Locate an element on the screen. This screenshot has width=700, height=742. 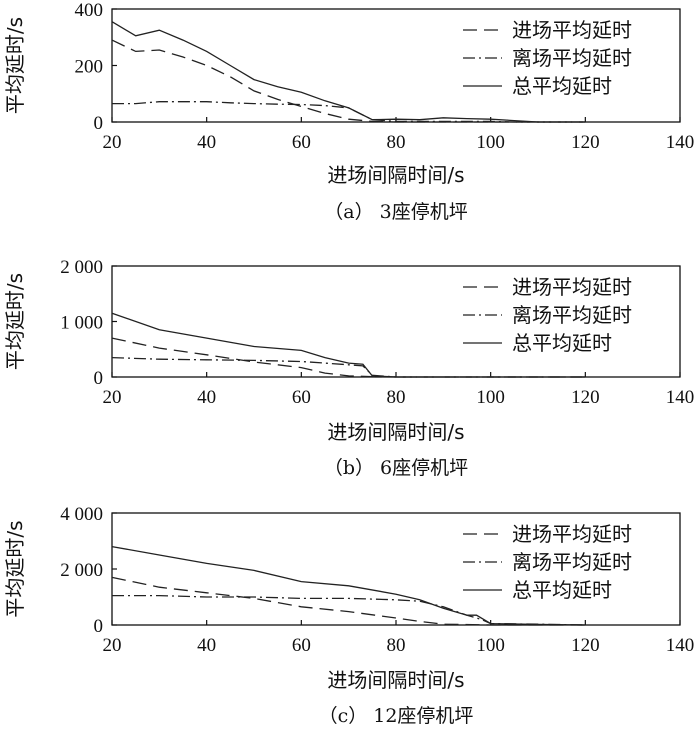
series-line-dashdot is located at coordinates (348, 367).